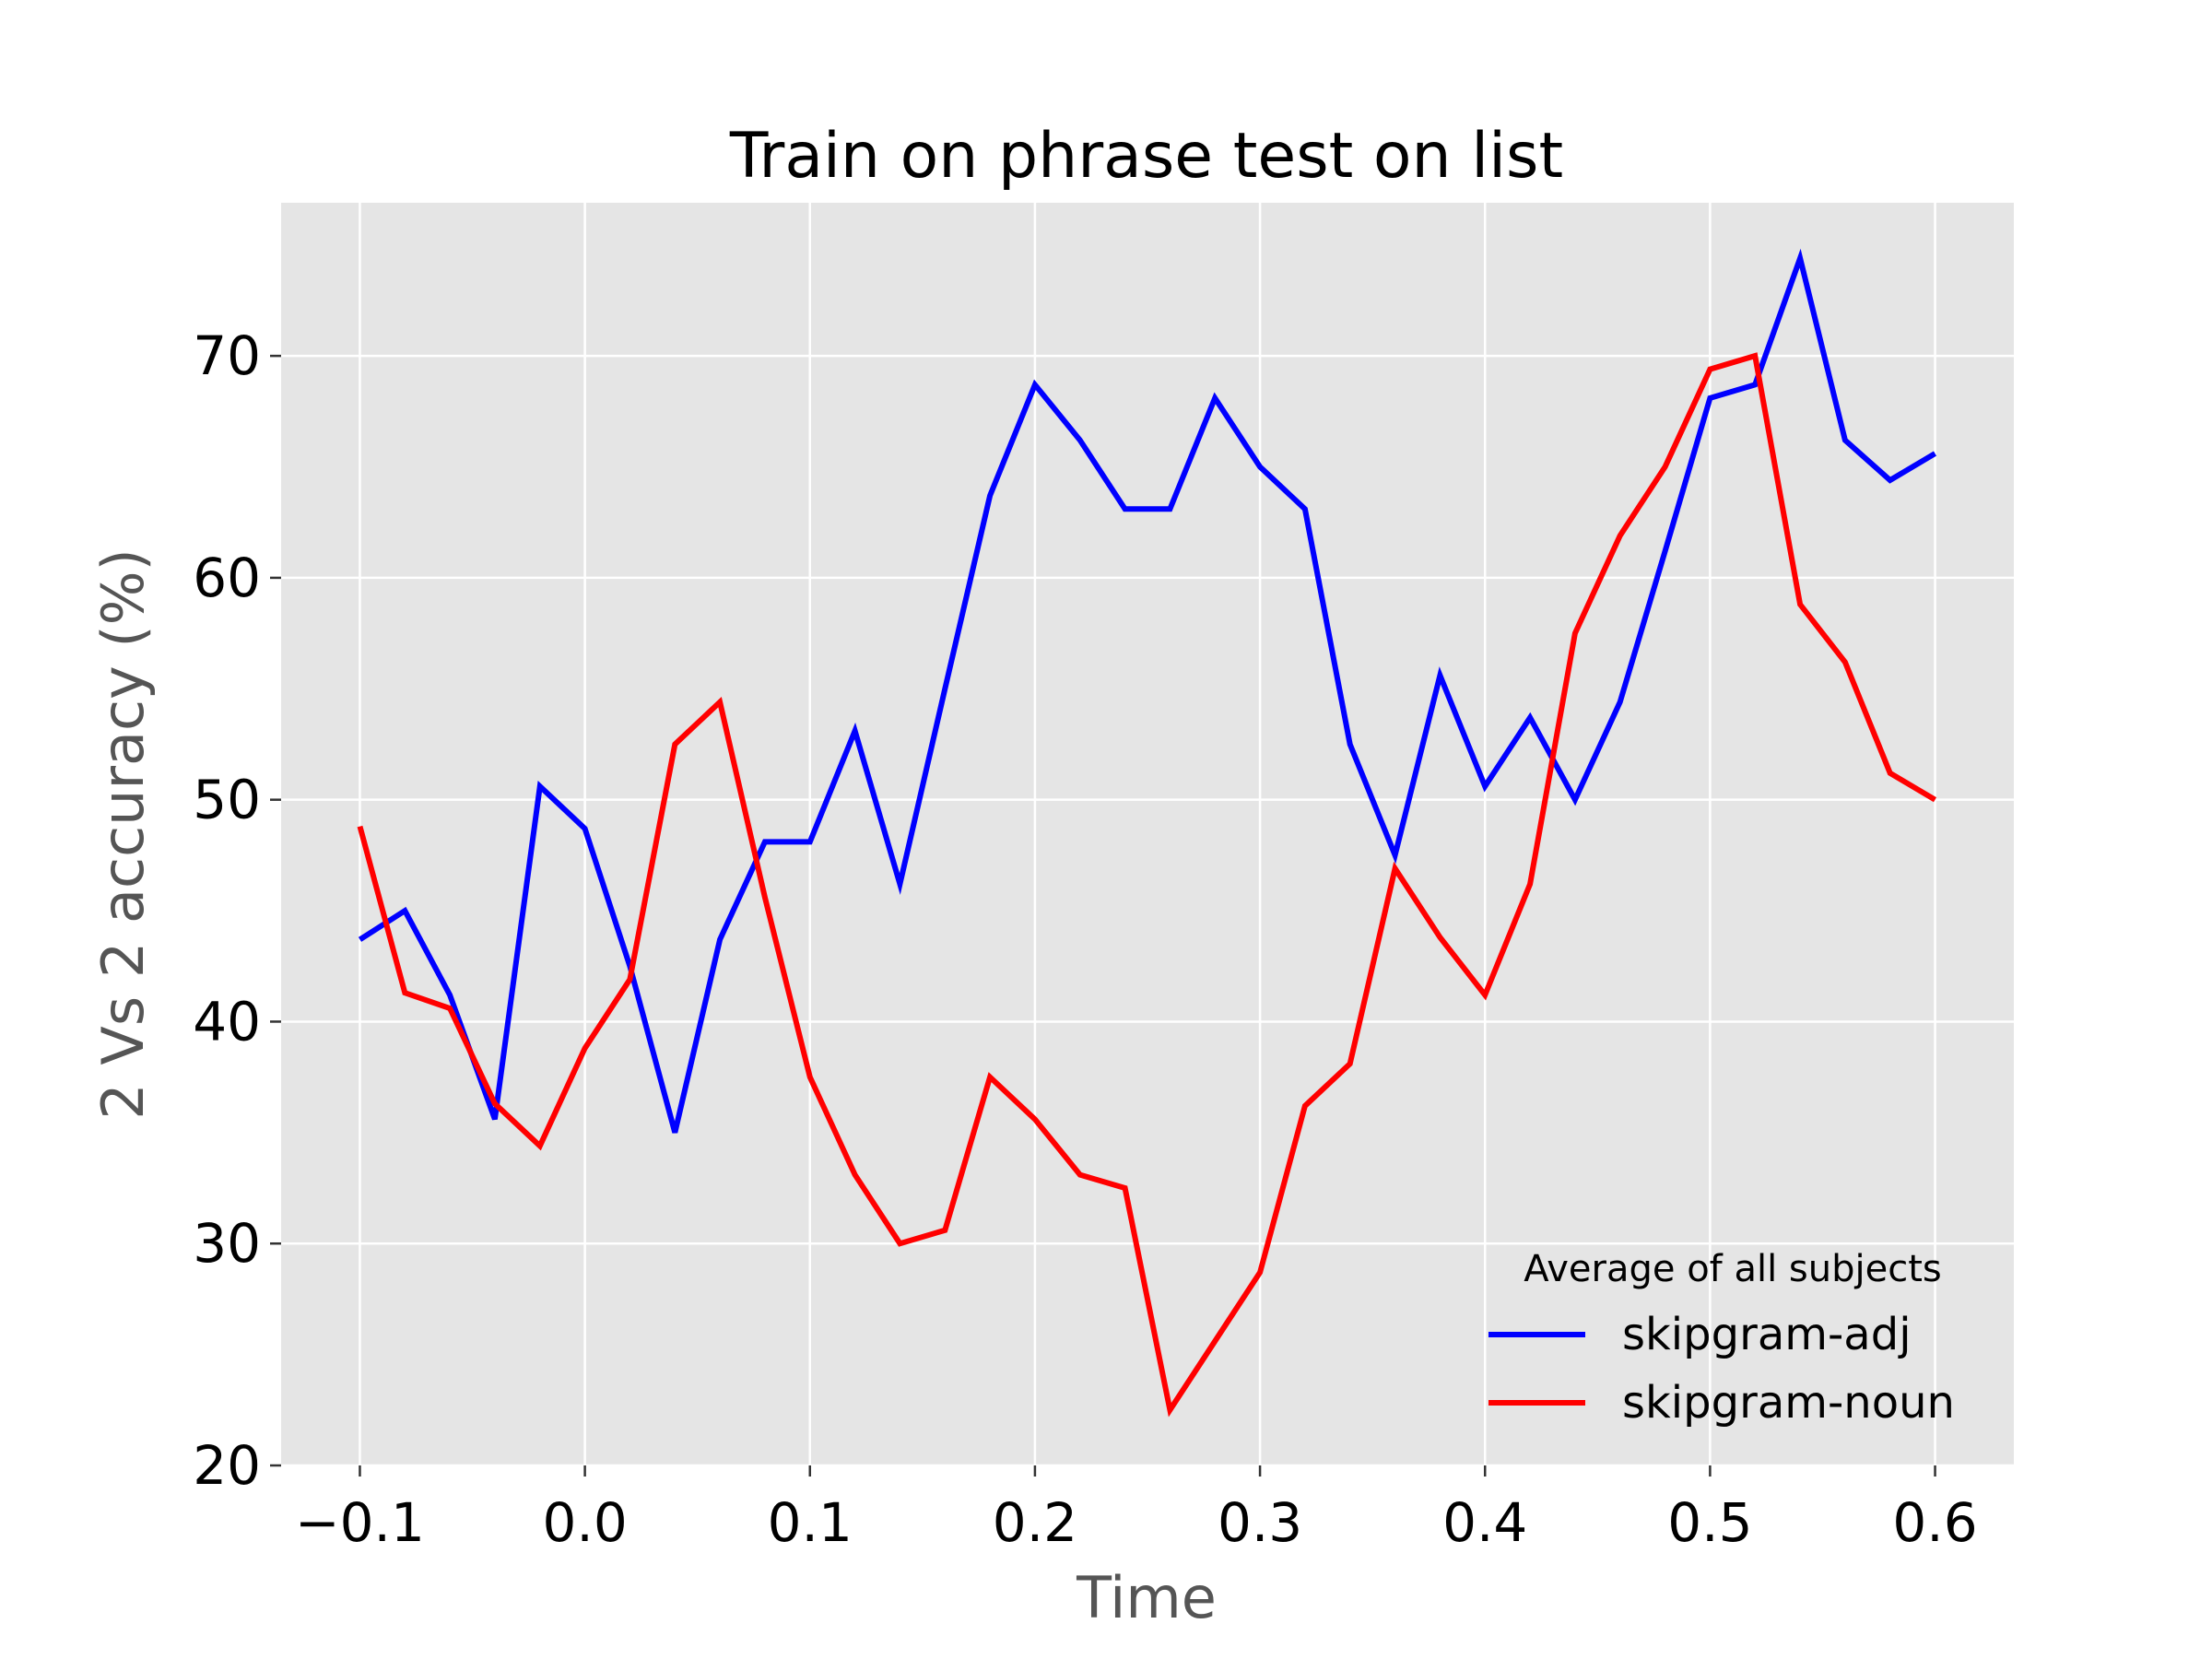  I want to click on x-tick-label: 0.6, so click(1934, 1522).